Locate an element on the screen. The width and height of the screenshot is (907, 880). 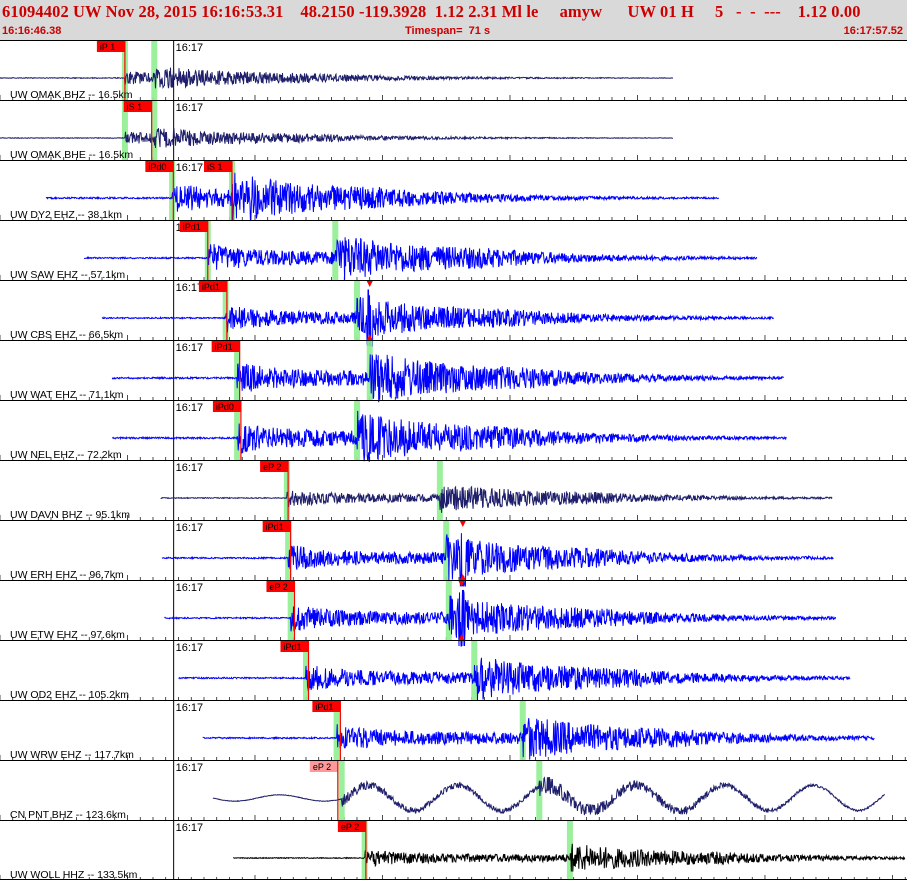
station-label: UW WRW EHZ -- 117.7km is located at coordinates (72, 755).